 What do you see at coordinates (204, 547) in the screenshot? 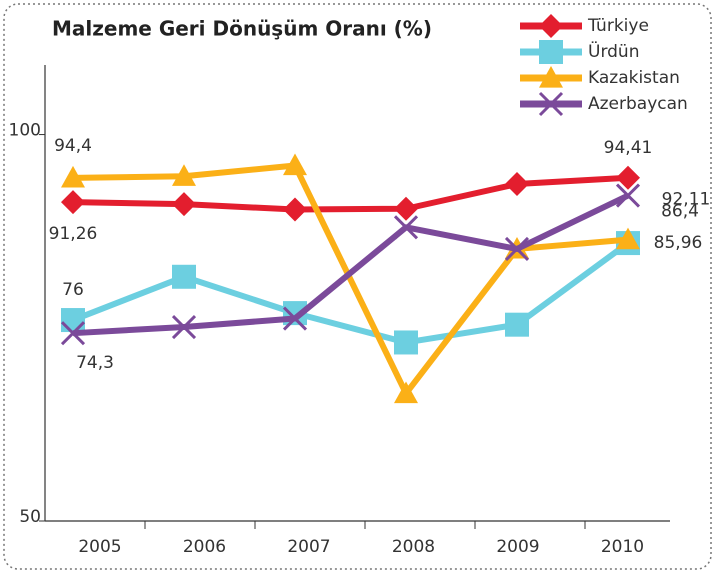
I see `x-tick-label: 2006` at bounding box center [204, 547].